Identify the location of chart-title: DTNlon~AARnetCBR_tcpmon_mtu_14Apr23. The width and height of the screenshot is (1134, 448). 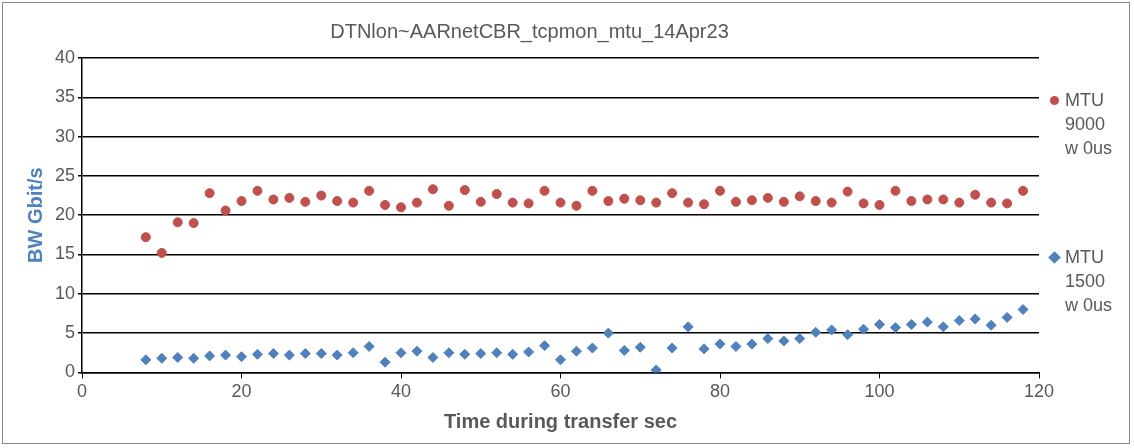
(529, 31).